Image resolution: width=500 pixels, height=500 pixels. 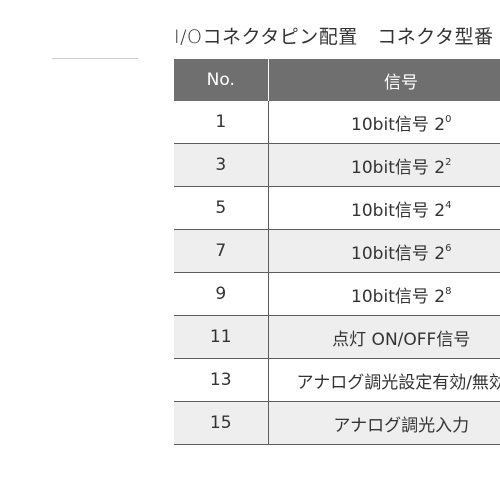 I want to click on pin-number: 13, so click(x=221, y=380).